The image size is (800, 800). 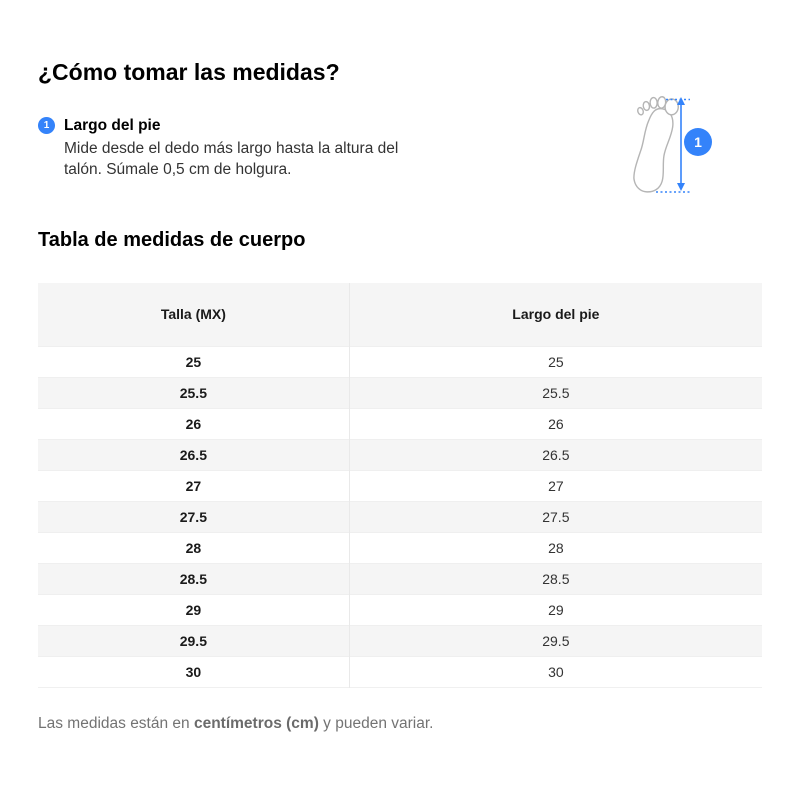 I want to click on table-row: 25.5 25.5, so click(x=400, y=392).